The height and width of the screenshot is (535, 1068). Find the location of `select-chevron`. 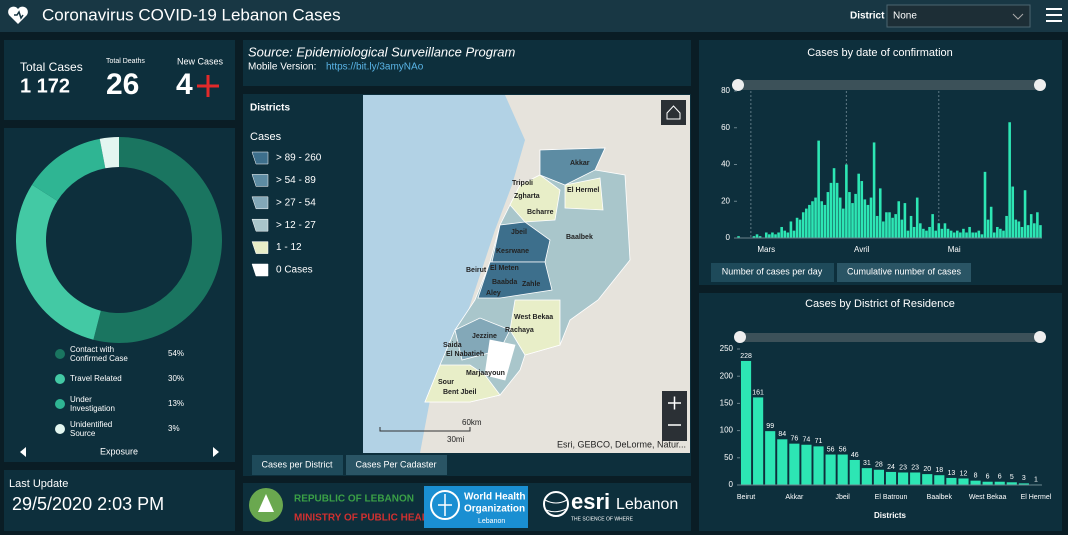

select-chevron is located at coordinates (1018, 16).